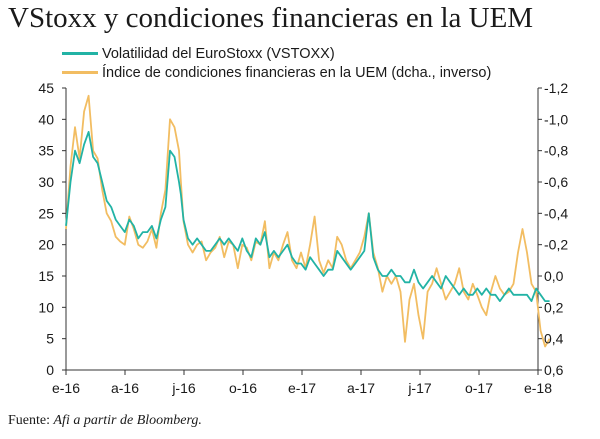 The height and width of the screenshot is (439, 600). Describe the element at coordinates (554, 276) in the screenshot. I see `y-right-tick-label: 0,0` at that location.